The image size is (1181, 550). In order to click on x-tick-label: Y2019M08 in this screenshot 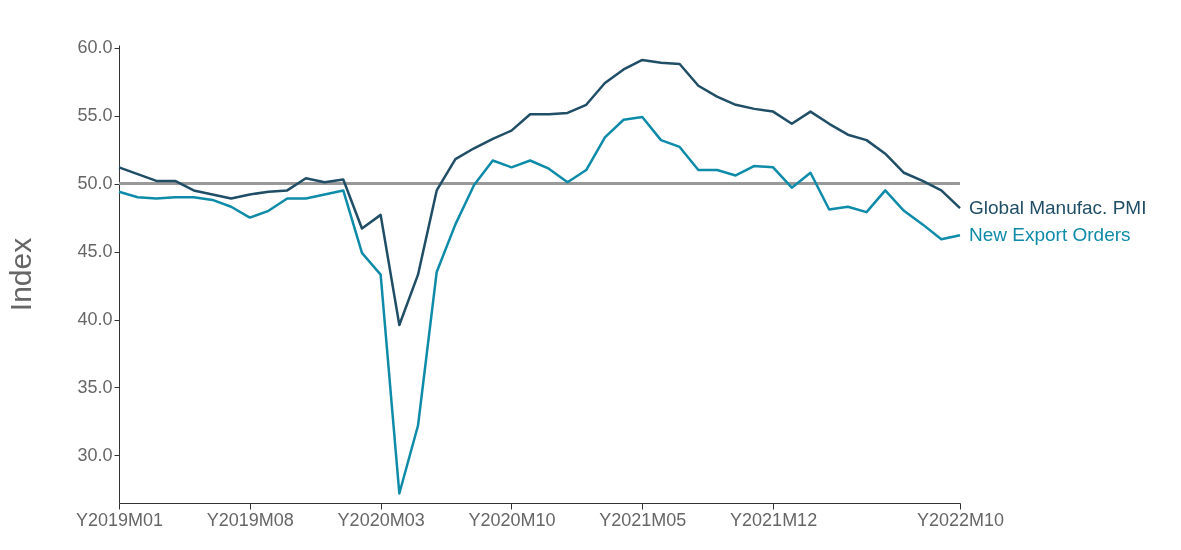, I will do `click(250, 519)`.